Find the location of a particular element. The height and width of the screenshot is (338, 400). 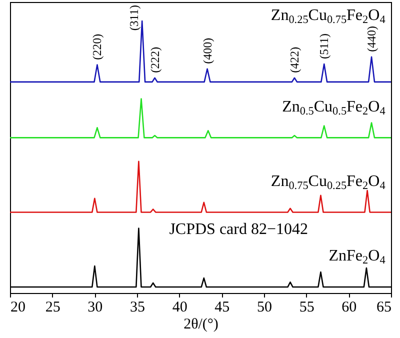

series-label: Zn$_{0.75}$Cu$_{0.25}$Fe$_{2}$O$_{4}$ is located at coordinates (328, 182).